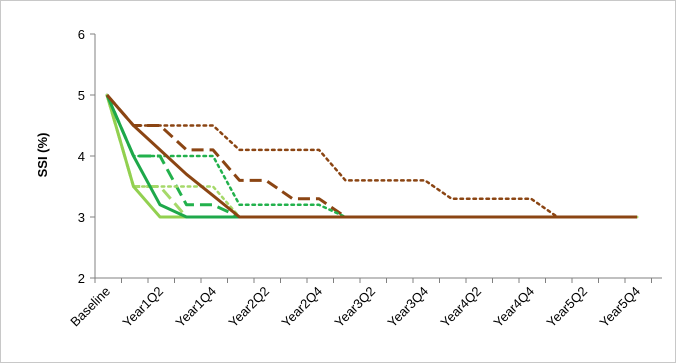  What do you see at coordinates (81, 217) in the screenshot?
I see `y-tick-label: 3` at bounding box center [81, 217].